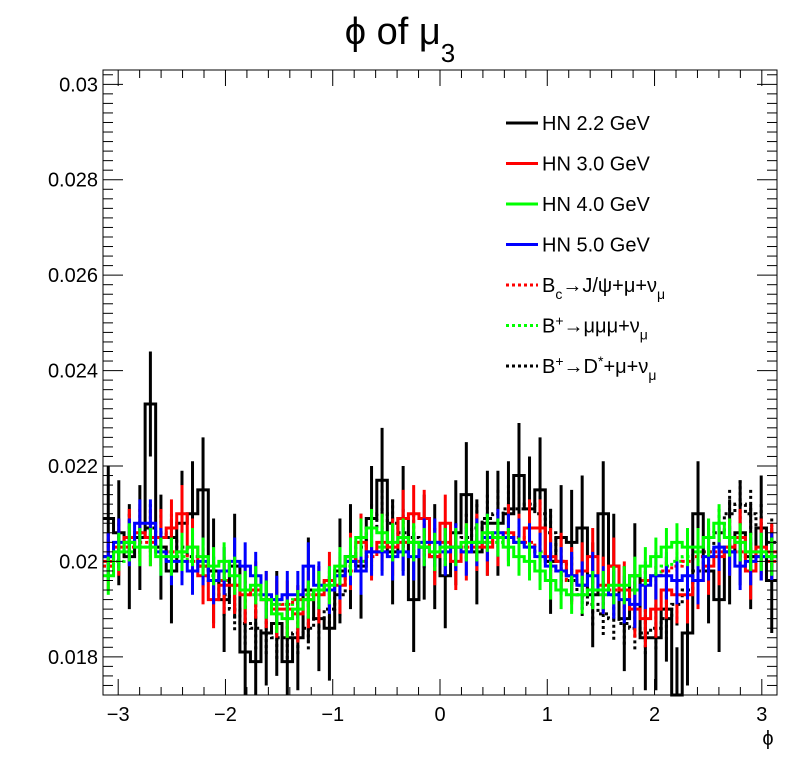 The width and height of the screenshot is (796, 772). I want to click on legend-label: HN 4.0 GeV, so click(596, 205).